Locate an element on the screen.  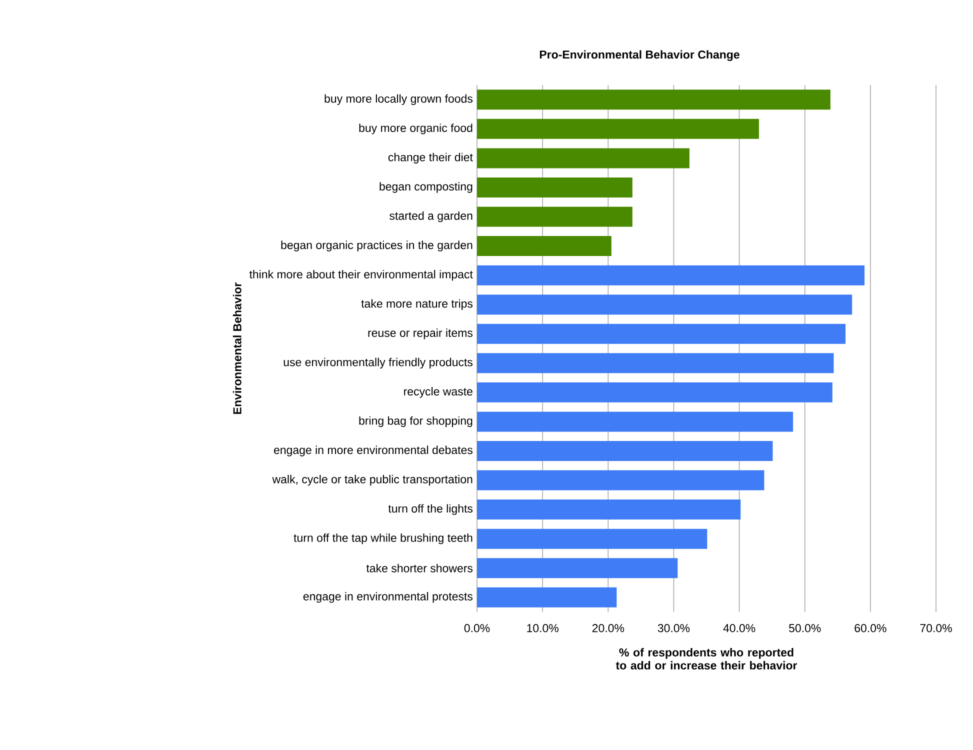
y-tick-label: engage in more environmental debates is located at coordinates (373, 451).